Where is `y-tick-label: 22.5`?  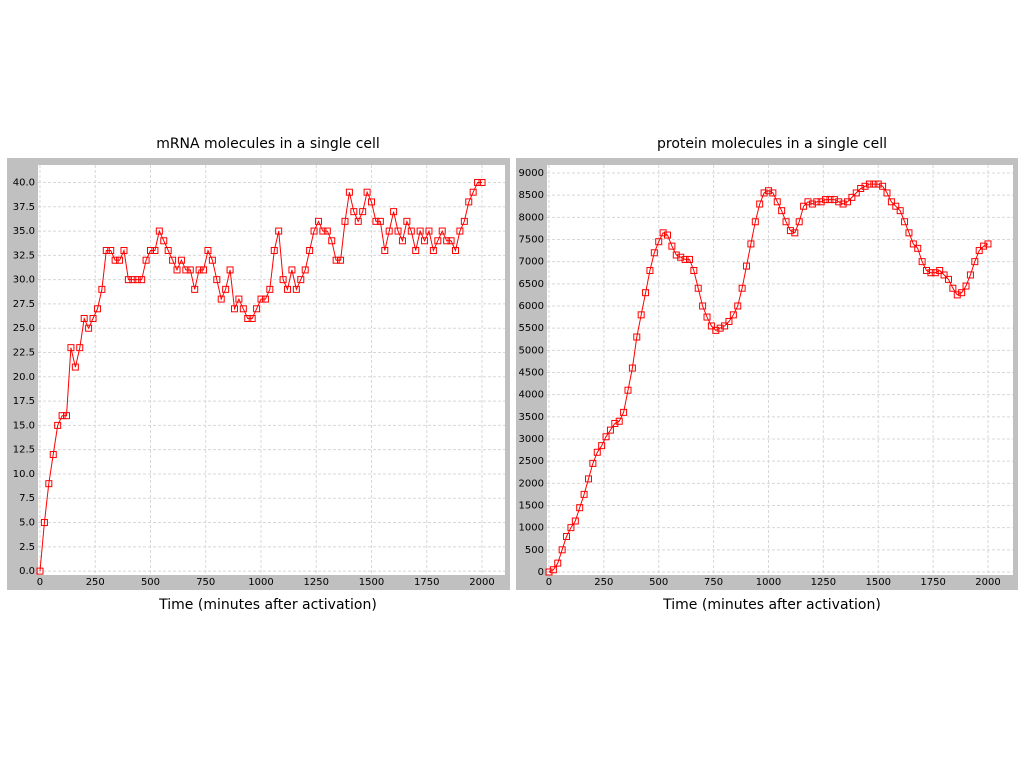 y-tick-label: 22.5 is located at coordinates (24, 353).